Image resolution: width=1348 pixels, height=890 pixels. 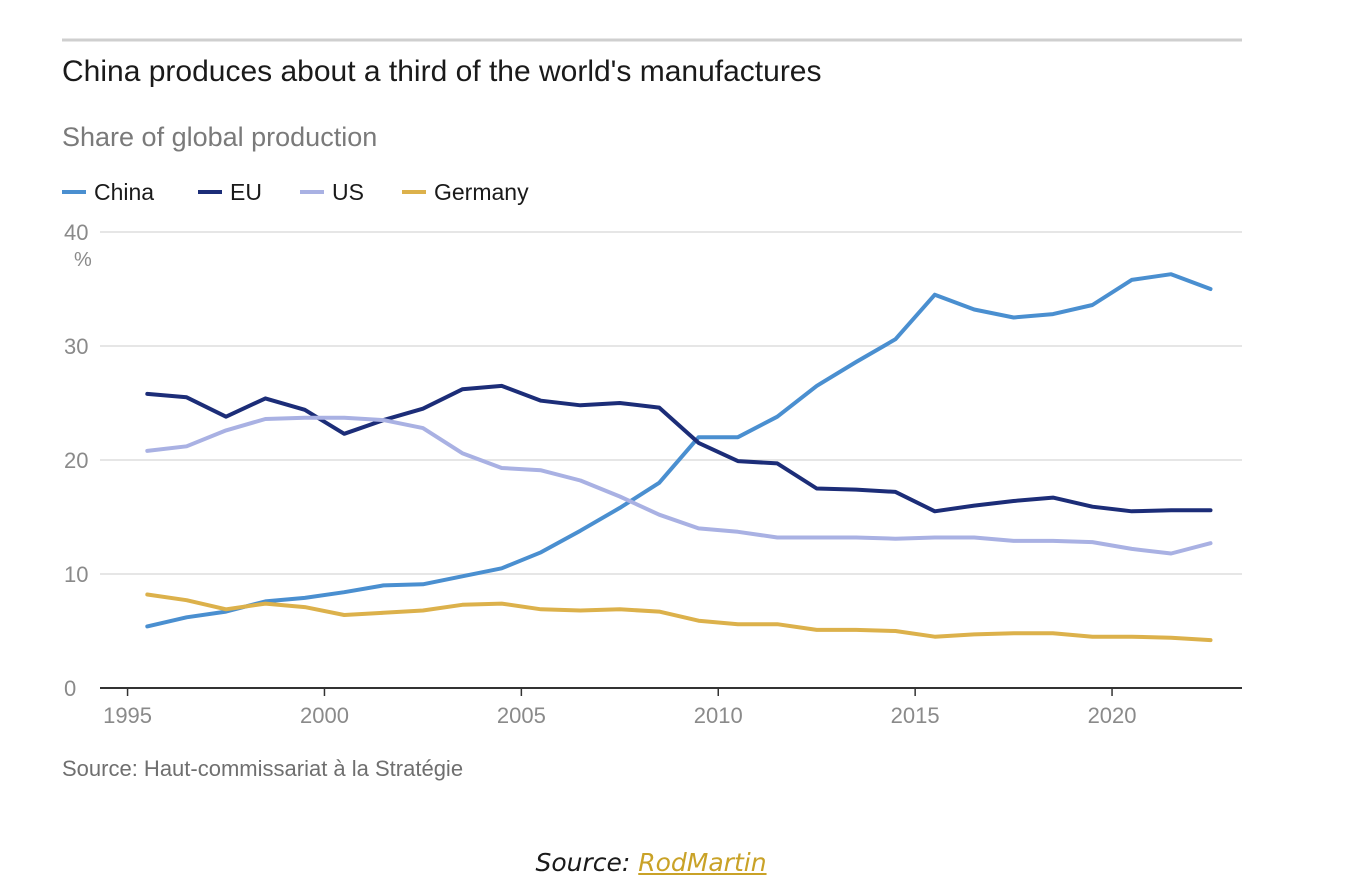 I want to click on image-caption: Source: RodMartin, so click(x=651, y=862).